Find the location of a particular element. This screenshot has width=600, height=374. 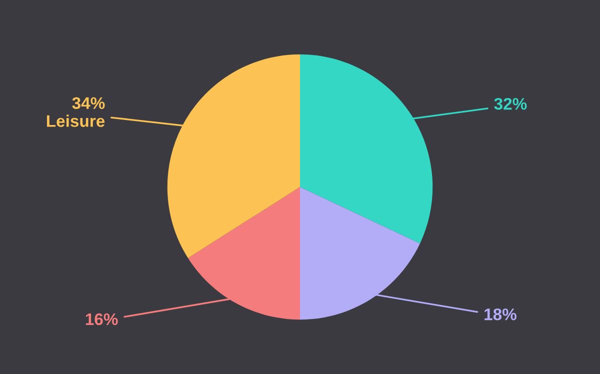

data-label: 32% is located at coordinates (510, 104).